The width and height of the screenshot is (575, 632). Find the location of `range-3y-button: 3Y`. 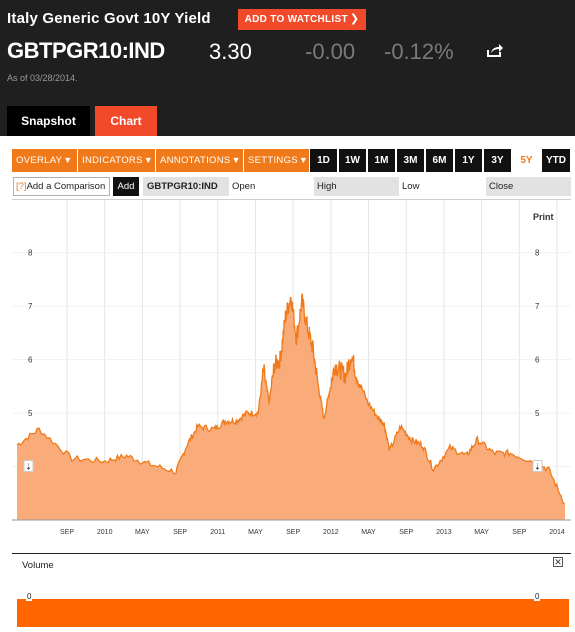

range-3y-button: 3Y is located at coordinates (497, 160).